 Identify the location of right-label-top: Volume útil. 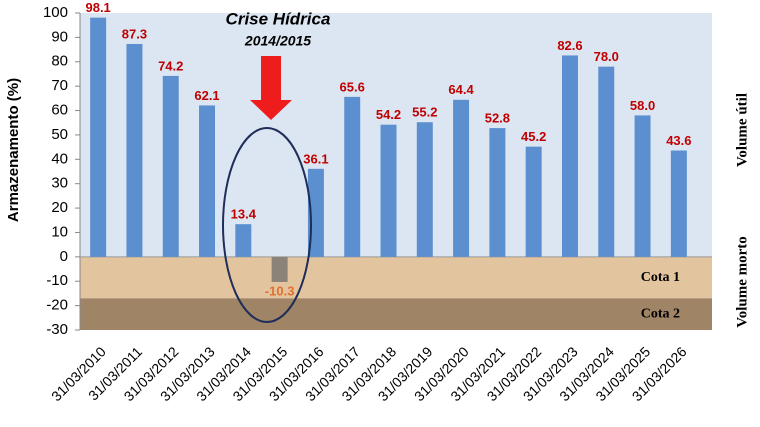
(742, 130).